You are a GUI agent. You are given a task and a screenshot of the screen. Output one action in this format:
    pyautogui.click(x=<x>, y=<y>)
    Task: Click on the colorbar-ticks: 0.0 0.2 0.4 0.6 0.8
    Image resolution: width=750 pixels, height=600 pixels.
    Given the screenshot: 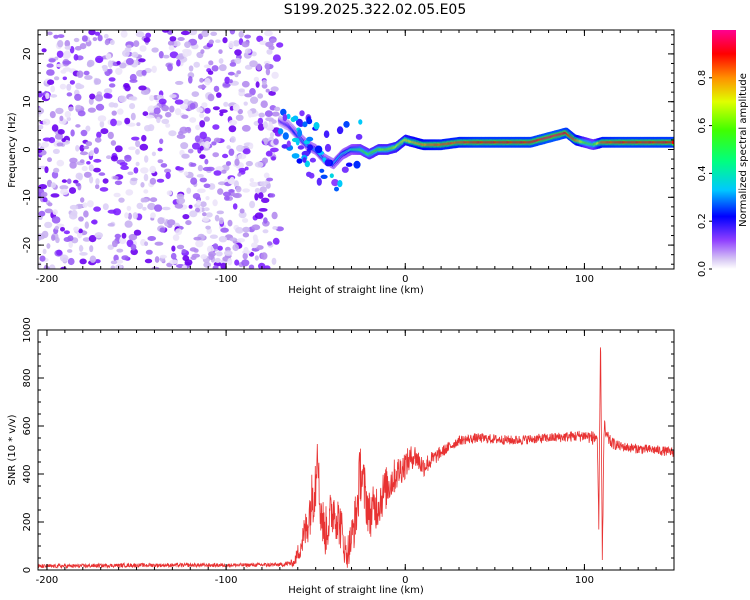 What is the action you would take?
    pyautogui.click(x=704, y=173)
    